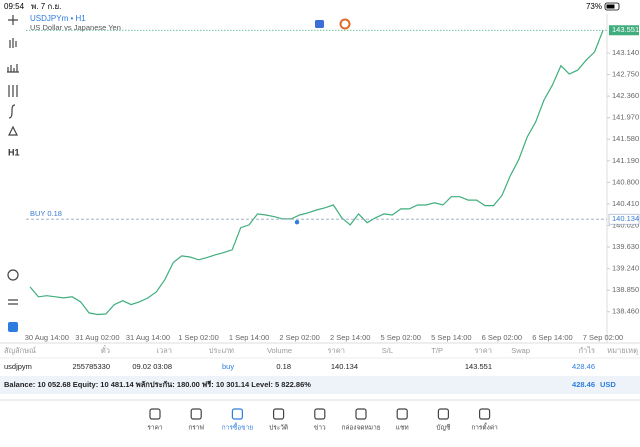 The width and height of the screenshot is (640, 447). Describe the element at coordinates (443, 428) in the screenshot. I see `nav-label: บัญชี` at that location.